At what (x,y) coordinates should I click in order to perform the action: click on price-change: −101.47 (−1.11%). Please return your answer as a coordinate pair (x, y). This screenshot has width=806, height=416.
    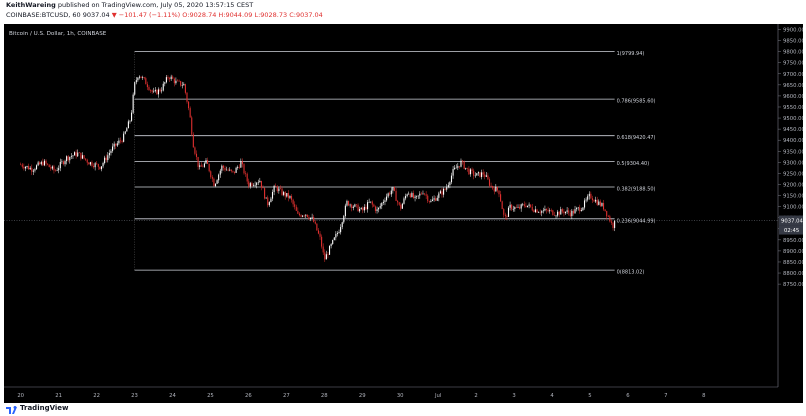
    Looking at the image, I should click on (149, 15).